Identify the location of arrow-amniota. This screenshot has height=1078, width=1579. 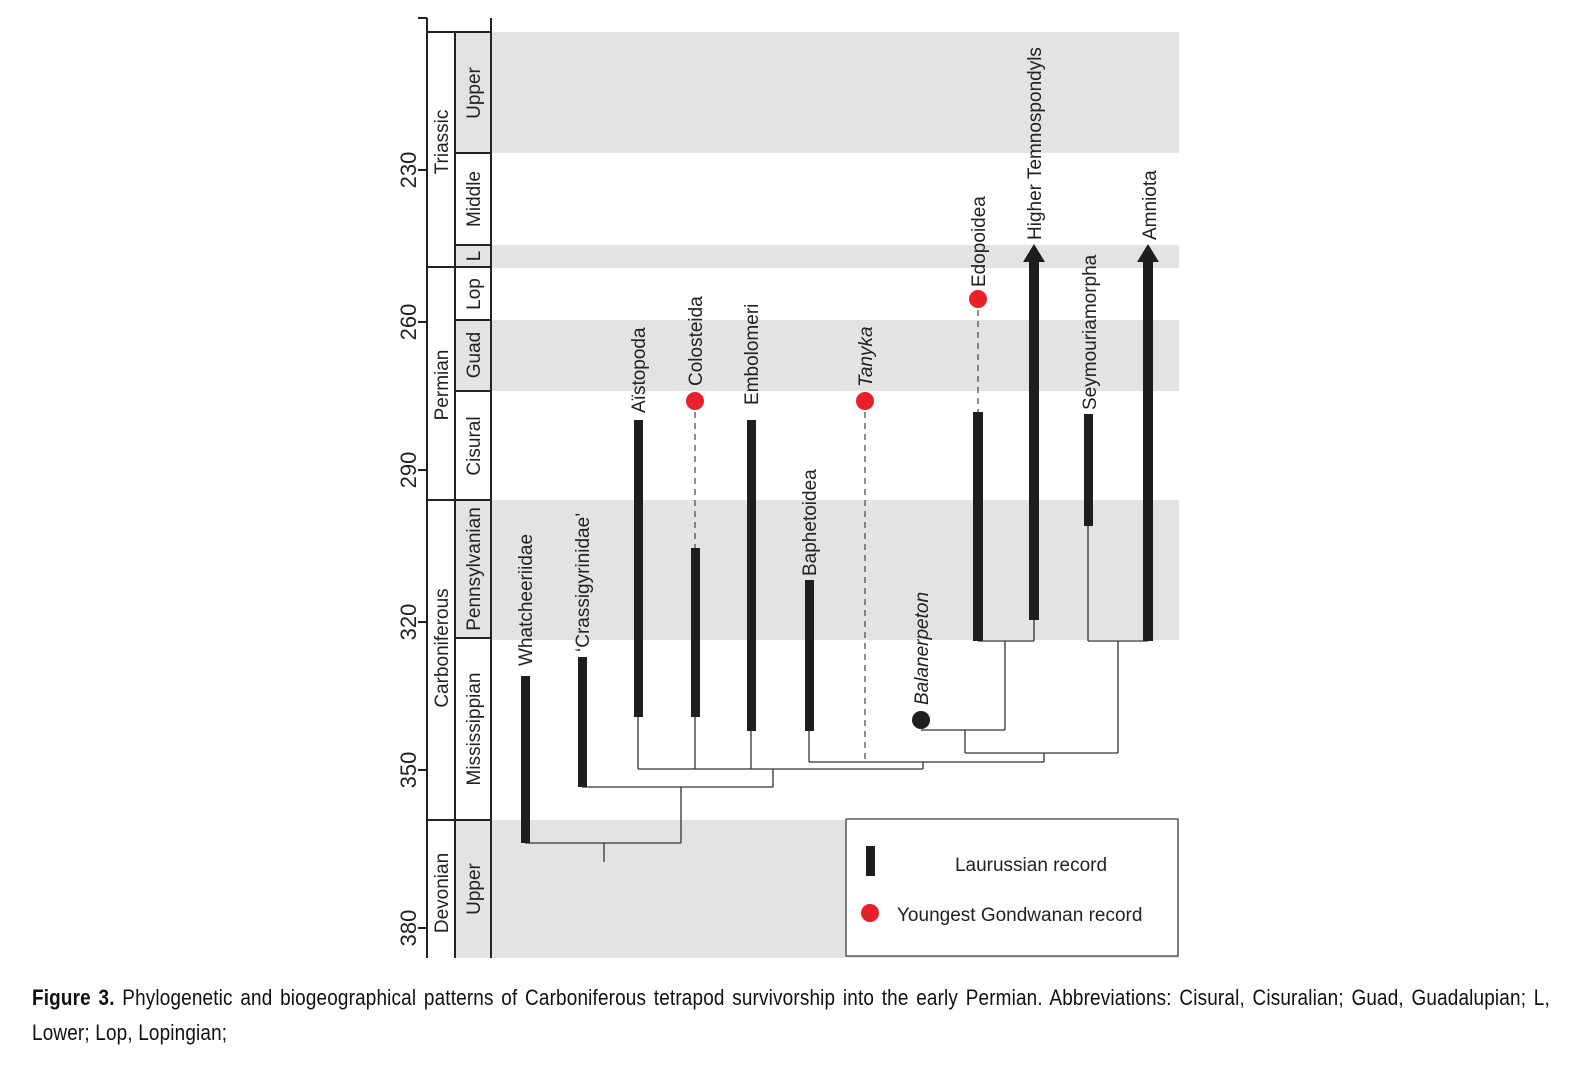
(1148, 253).